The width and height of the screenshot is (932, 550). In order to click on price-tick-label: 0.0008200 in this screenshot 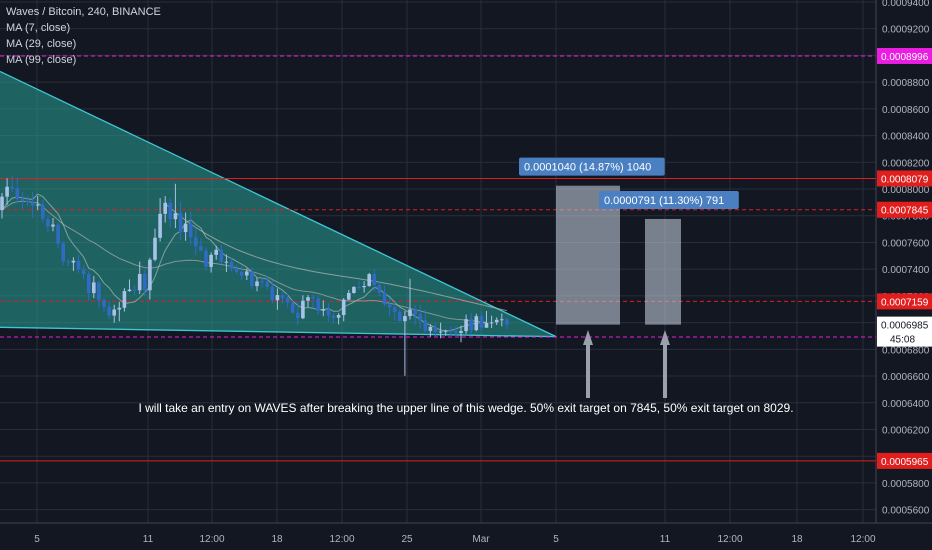, I will do `click(906, 163)`.